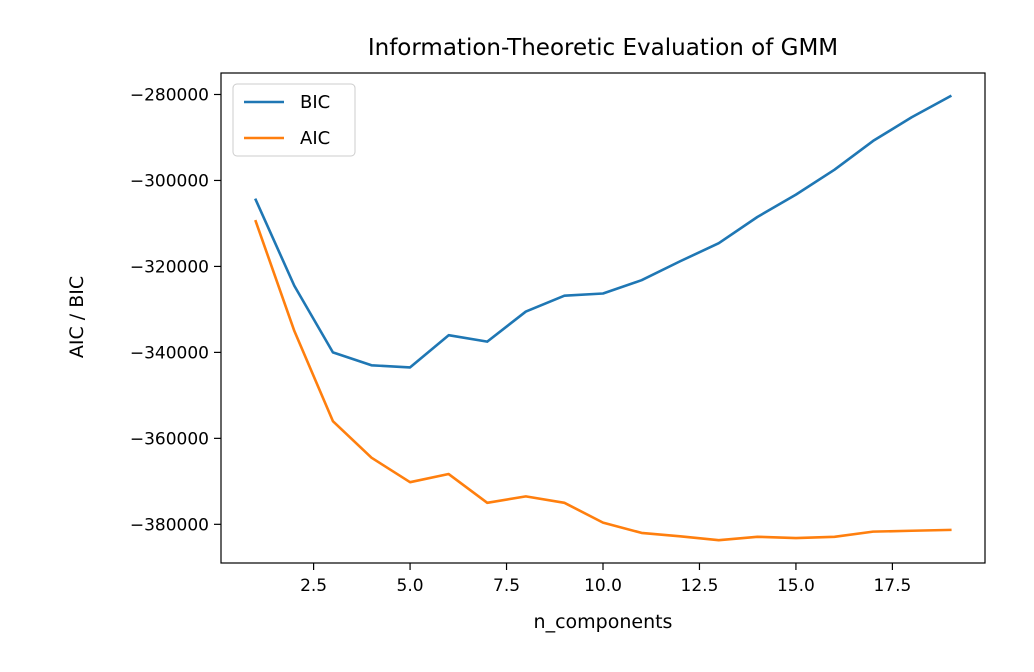 Image resolution: width=1034 pixels, height=672 pixels. I want to click on legend-label-bic: BIC, so click(315, 102).